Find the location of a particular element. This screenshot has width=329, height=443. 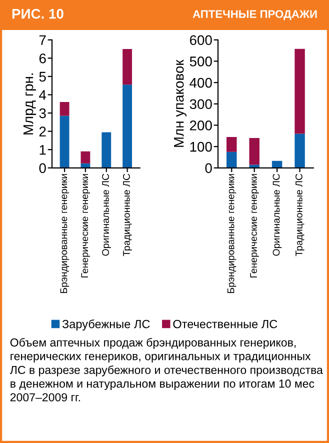

y-axis-title: Млрд грн. is located at coordinates (30, 103).